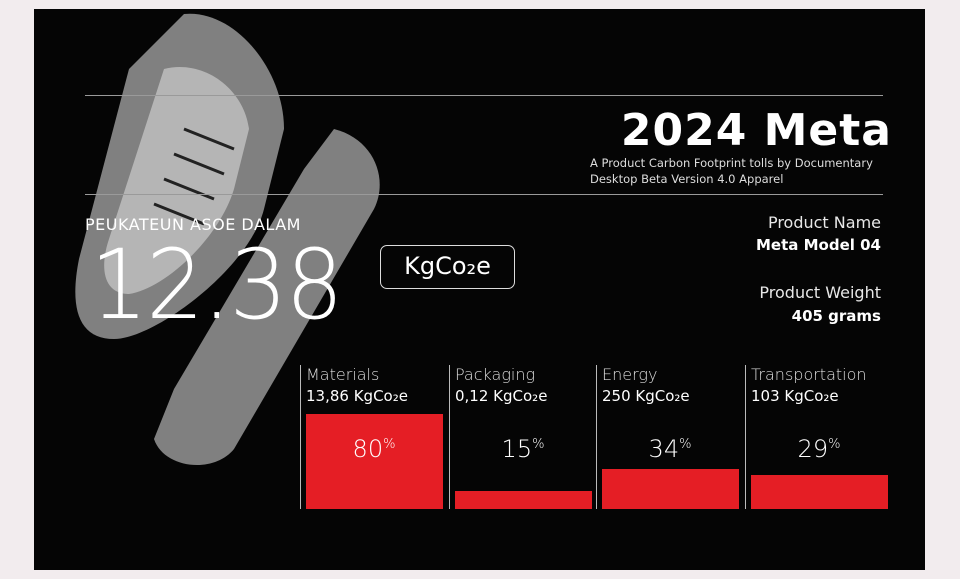  What do you see at coordinates (484, 194) in the screenshot?
I see `middle-divider` at bounding box center [484, 194].